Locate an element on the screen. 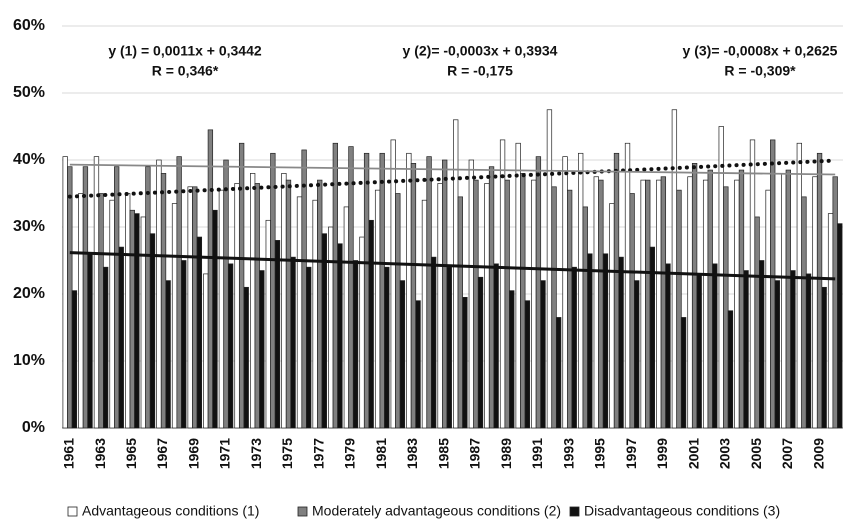 This screenshot has height=531, width=845. trend-line is located at coordinates (452, 178).